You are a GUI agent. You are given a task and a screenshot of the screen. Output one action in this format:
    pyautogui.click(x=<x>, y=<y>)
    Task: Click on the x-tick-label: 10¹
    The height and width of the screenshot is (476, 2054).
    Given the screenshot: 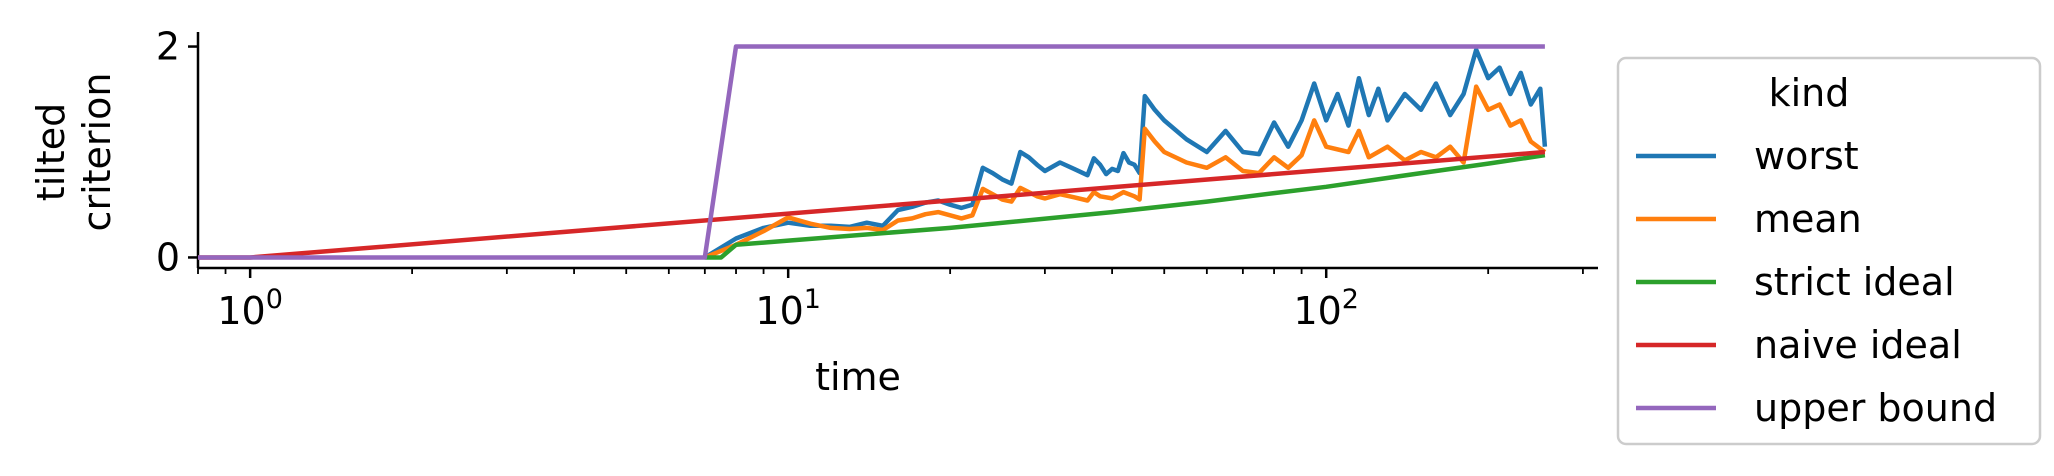 What is the action you would take?
    pyautogui.click(x=788, y=308)
    